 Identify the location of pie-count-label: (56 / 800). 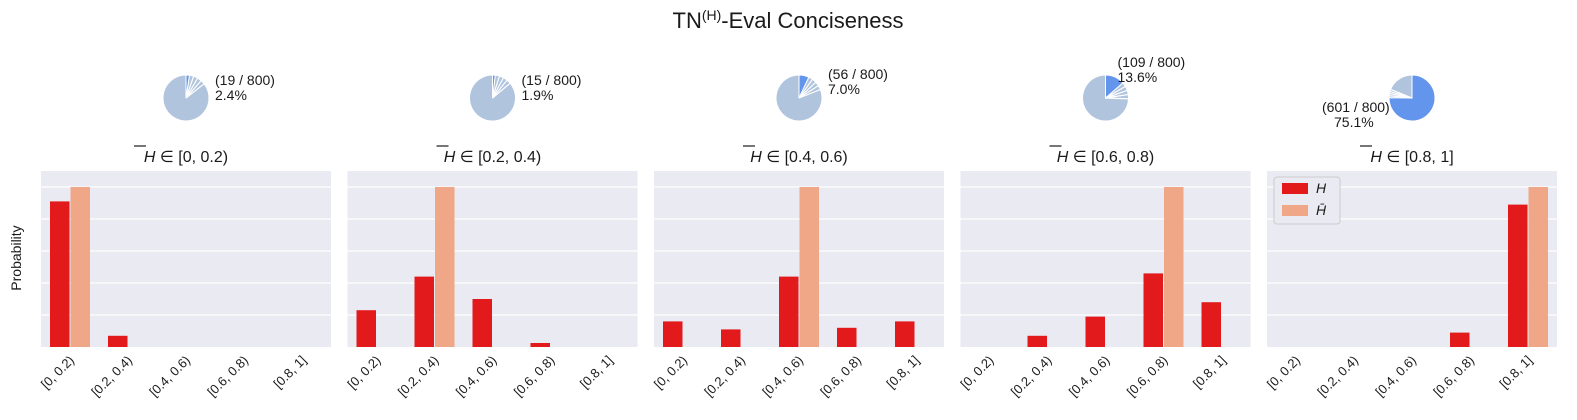
(858, 74).